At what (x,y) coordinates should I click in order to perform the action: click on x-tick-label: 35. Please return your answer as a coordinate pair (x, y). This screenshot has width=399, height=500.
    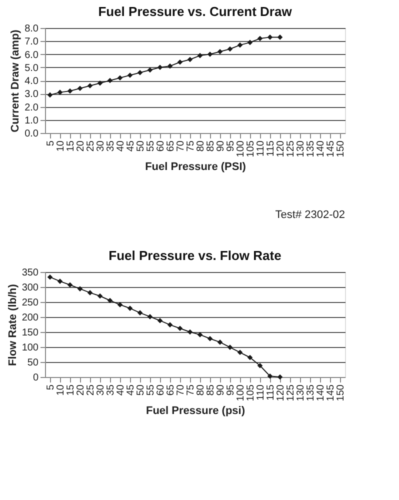
    Looking at the image, I should click on (111, 146).